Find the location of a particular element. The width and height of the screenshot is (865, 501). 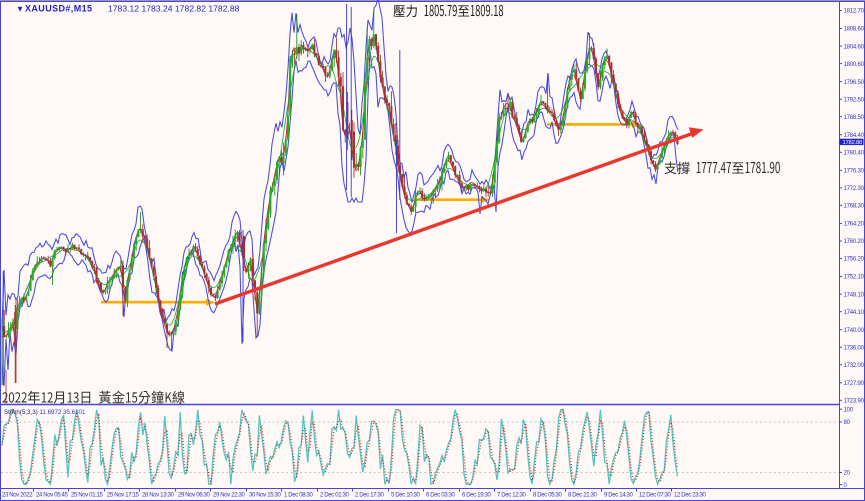

svg-text: 1740.00 is located at coordinates (854, 331).